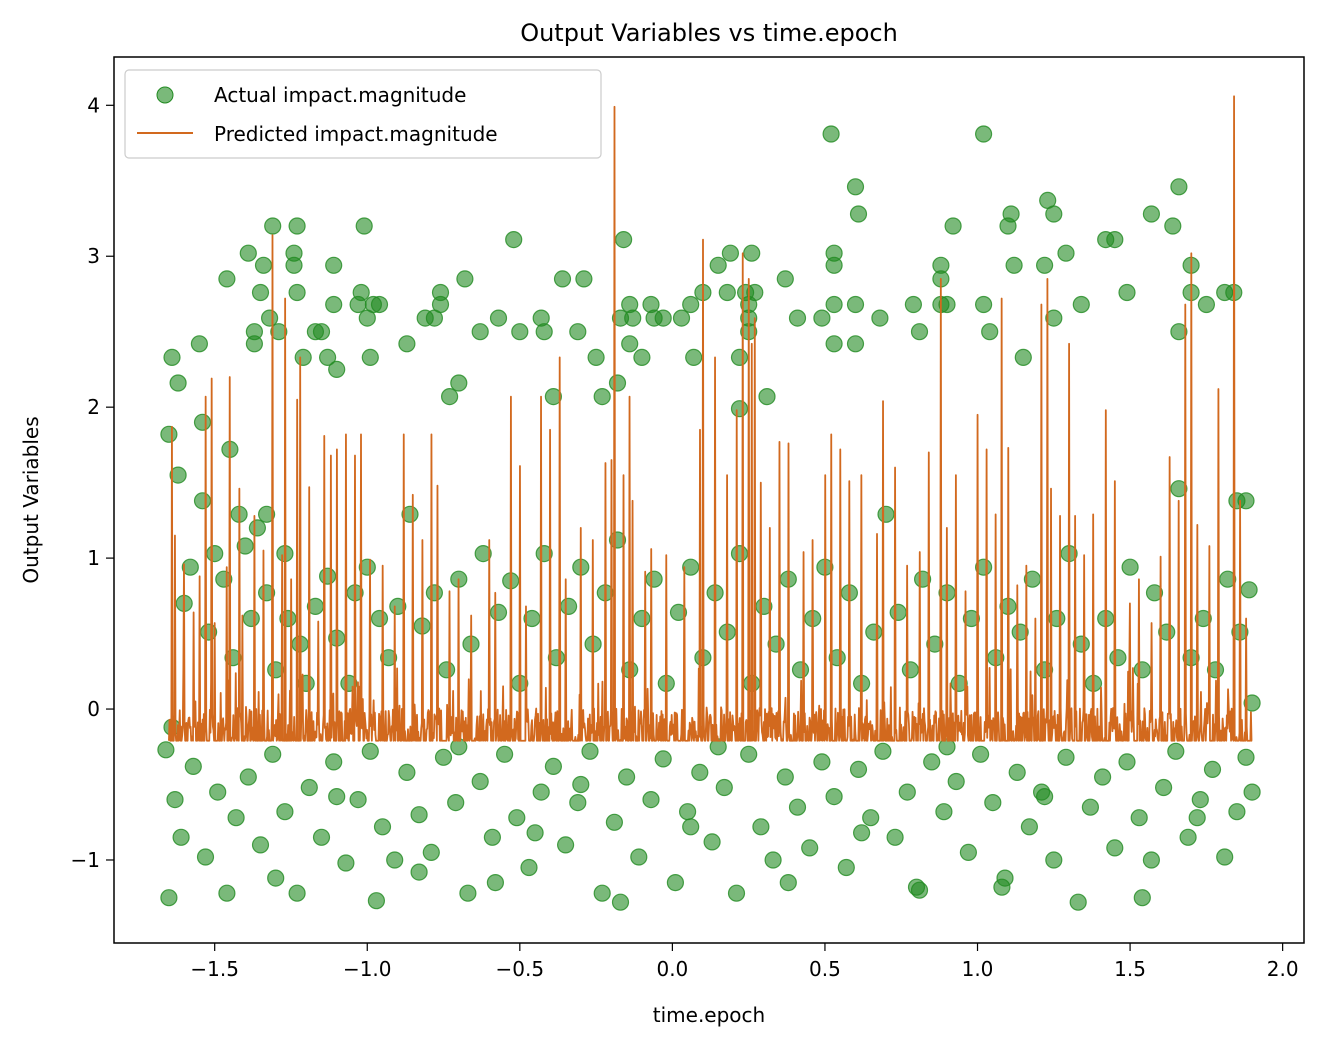 This screenshot has width=1323, height=1046. Describe the element at coordinates (520, 969) in the screenshot. I see `x-tick-label: −0.5` at that location.